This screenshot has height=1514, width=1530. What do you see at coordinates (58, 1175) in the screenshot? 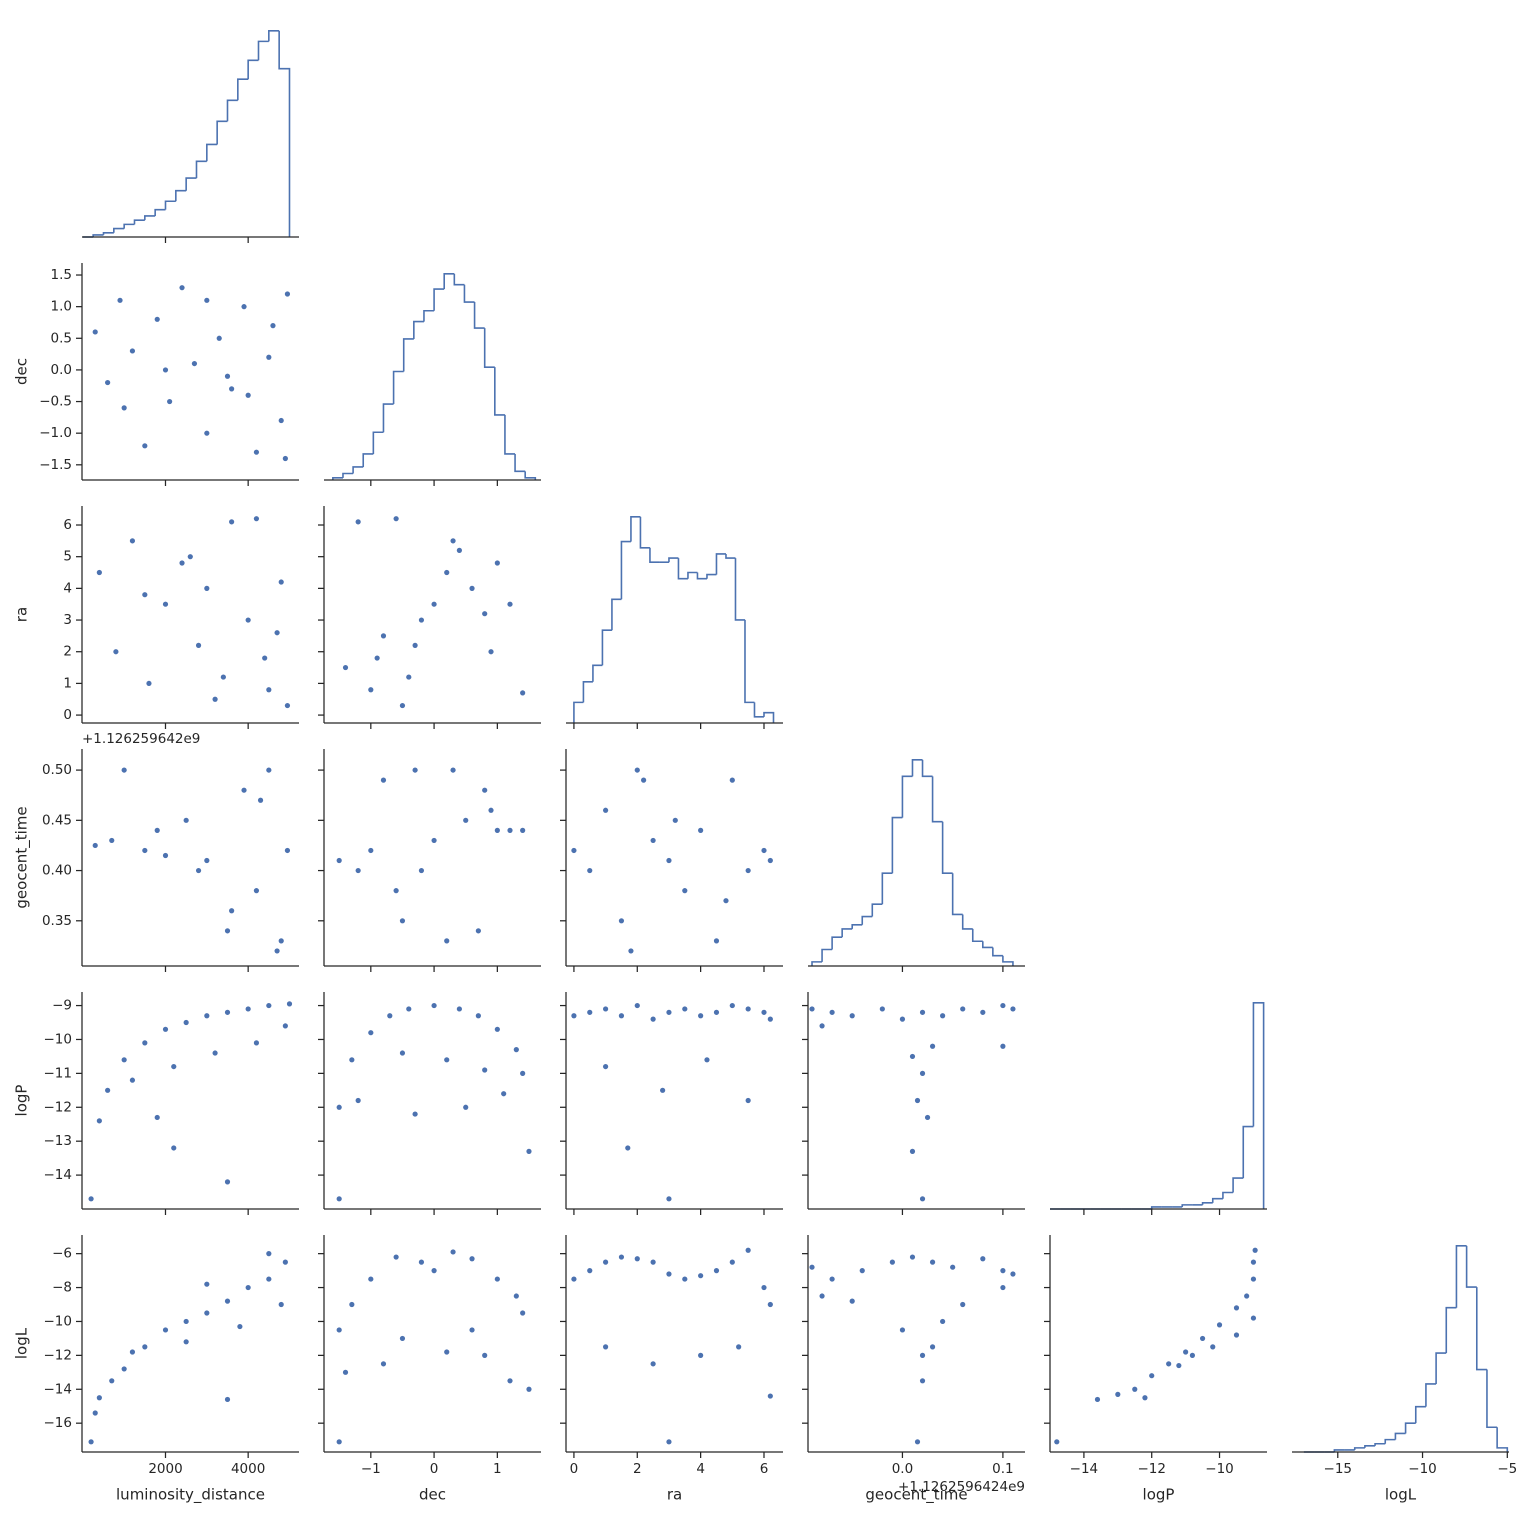
I see `y-tick-label: −14` at bounding box center [58, 1175].